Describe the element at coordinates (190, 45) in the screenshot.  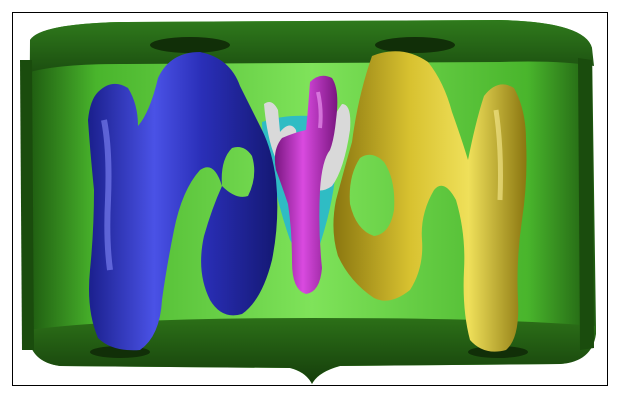
I see `top-left-opening` at that location.